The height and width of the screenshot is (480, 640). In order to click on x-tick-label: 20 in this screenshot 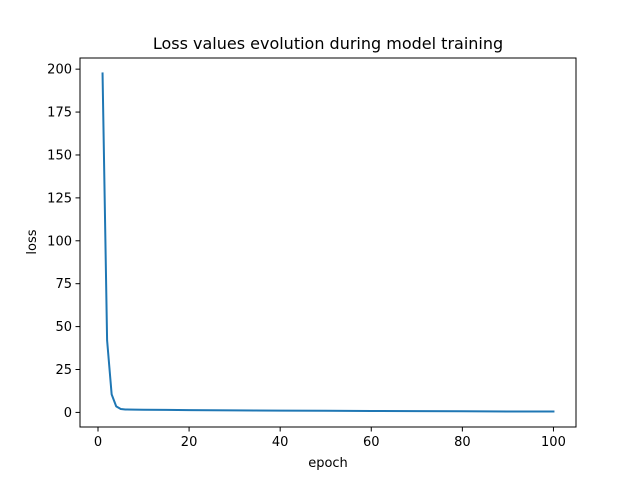, I will do `click(189, 442)`.